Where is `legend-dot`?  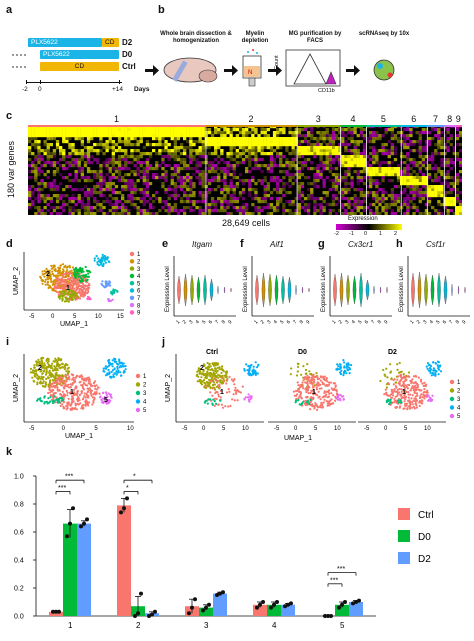 legend-dot is located at coordinates (132, 268).